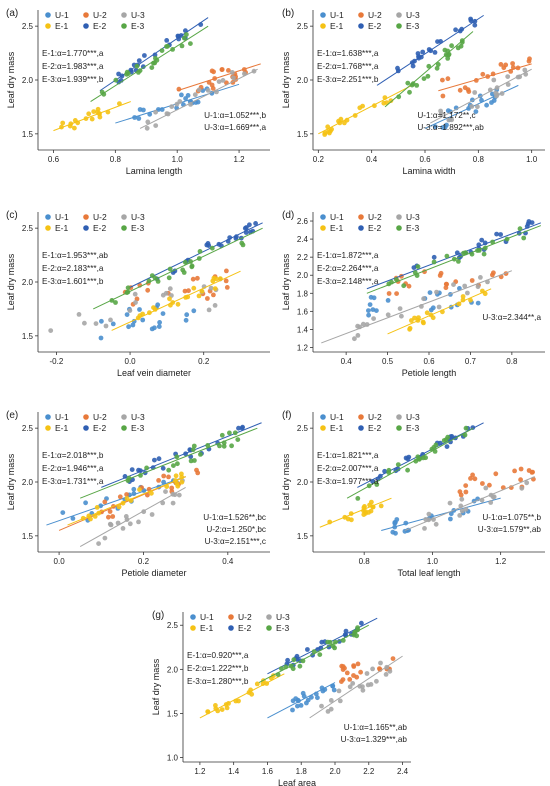 The width and height of the screenshot is (550, 786). What do you see at coordinates (303, 239) in the screenshot?
I see `y-tick-label: 2.4` at bounding box center [303, 239].